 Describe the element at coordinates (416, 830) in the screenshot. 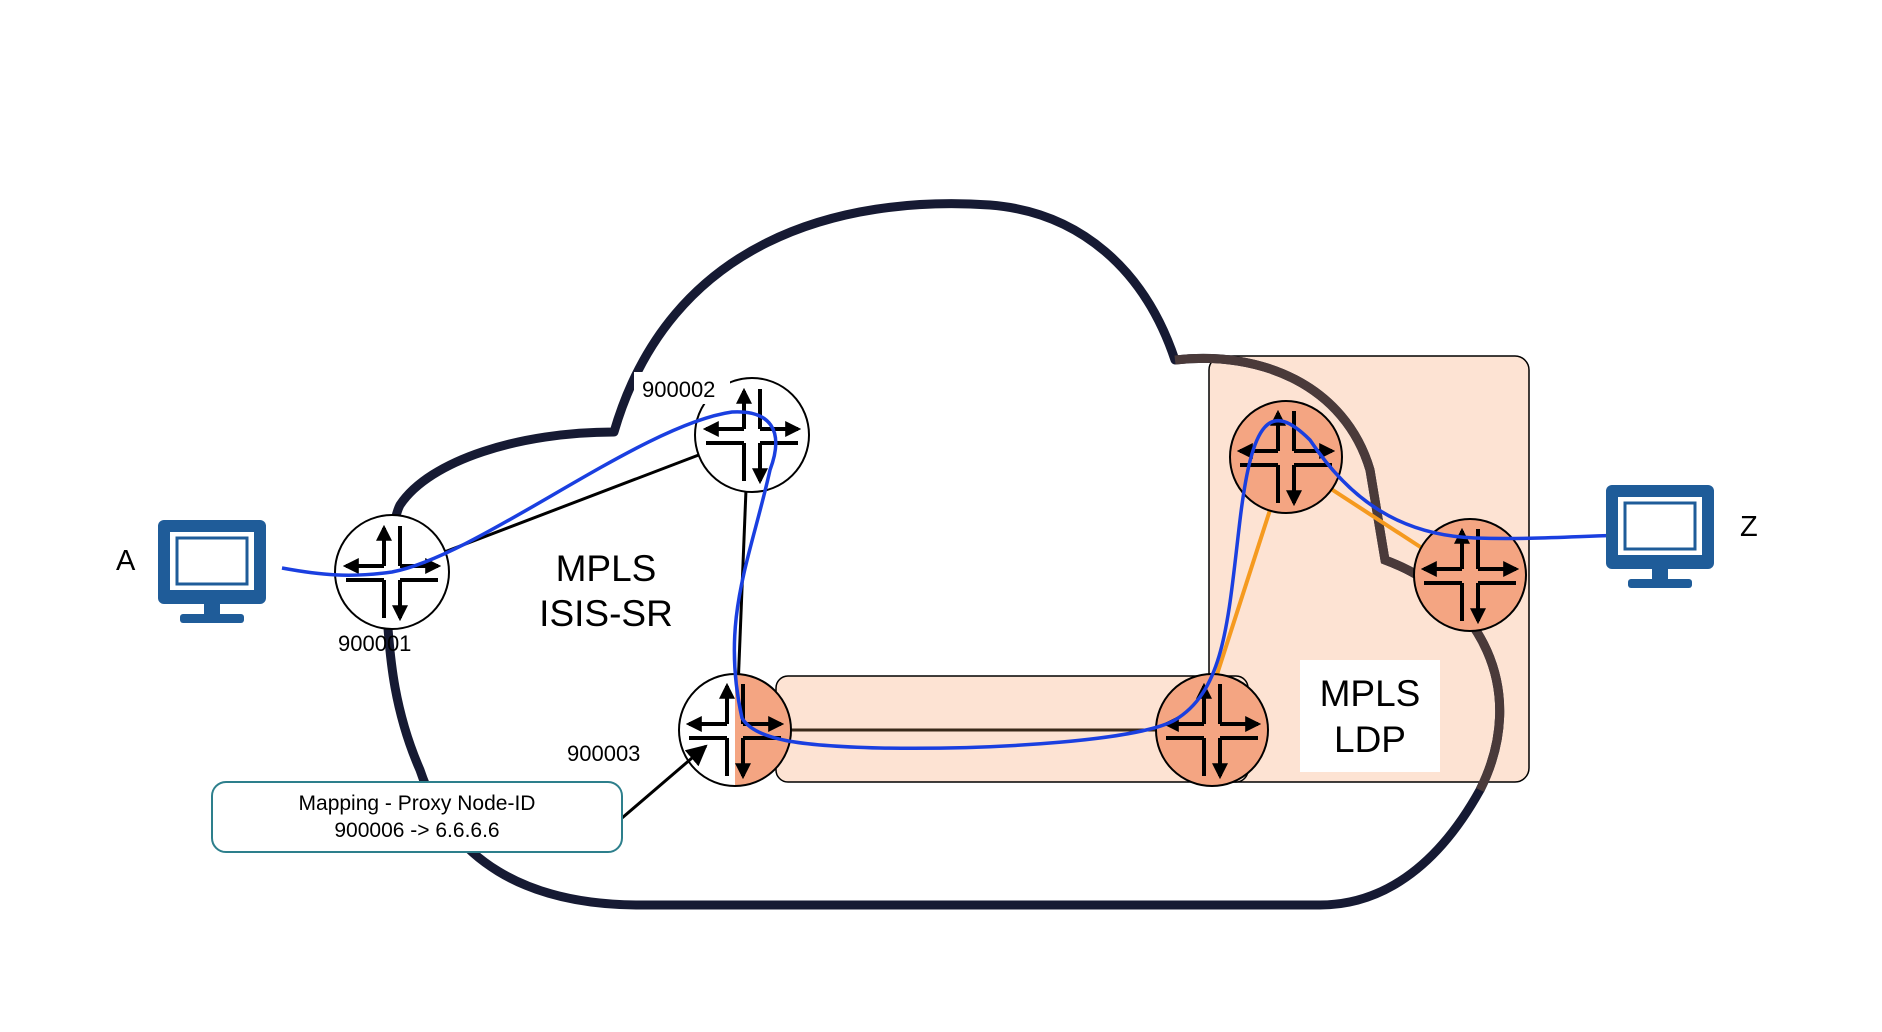

I see `mapping-callout-line2: 900006 -> 6.6.6.6` at that location.